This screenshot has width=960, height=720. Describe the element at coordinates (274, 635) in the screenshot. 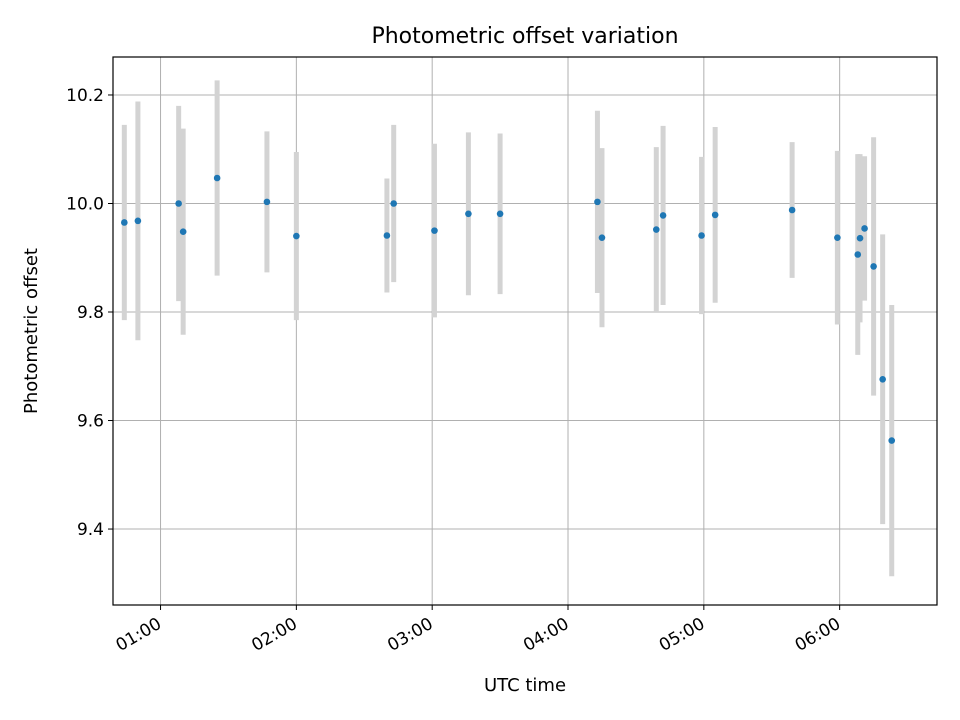

I see `x-tick-label: 02:00` at that location.